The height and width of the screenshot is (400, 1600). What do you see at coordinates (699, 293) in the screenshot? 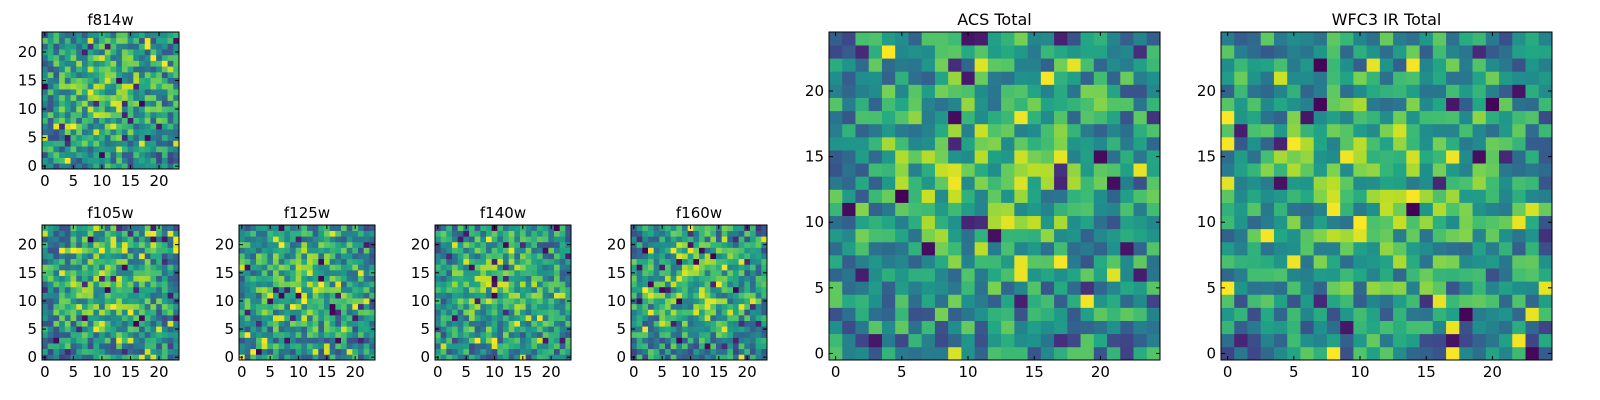
I see `heatmap-cells-f160w` at bounding box center [699, 293].